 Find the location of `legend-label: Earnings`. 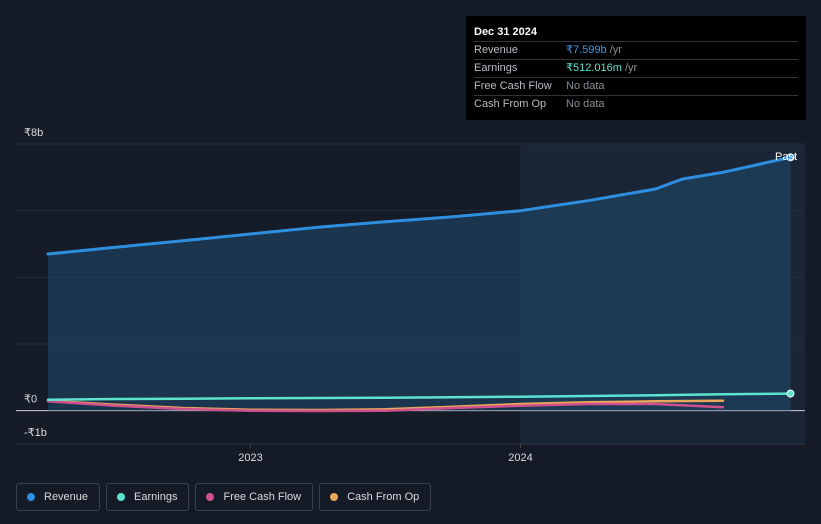

legend-label: Earnings is located at coordinates (156, 497).